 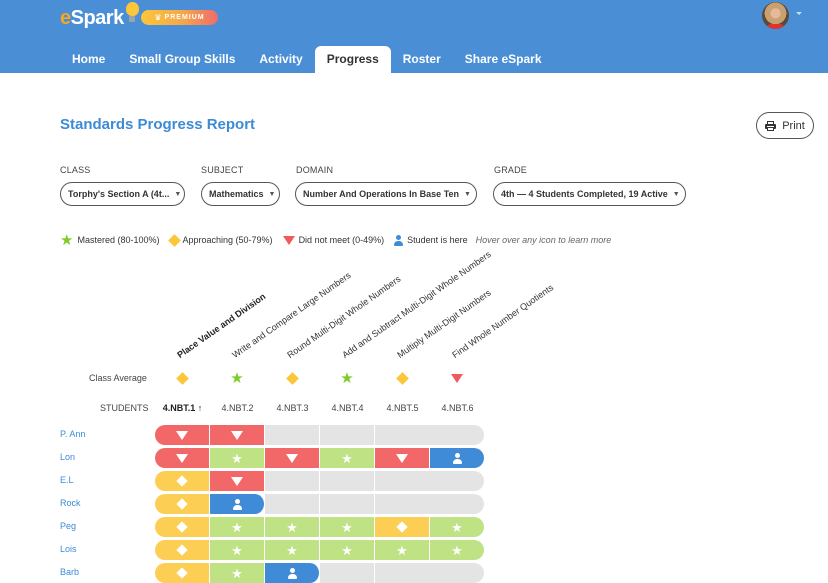 I want to click on standard-code-6: 4.NBT.6, so click(x=457, y=408).